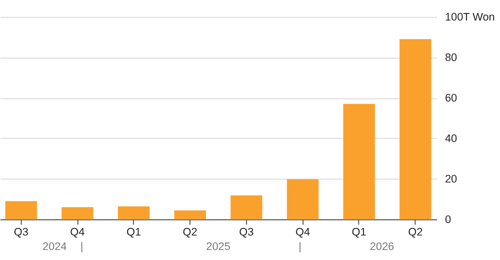 This screenshot has width=500, height=260. Describe the element at coordinates (448, 220) in the screenshot. I see `y-tick-label: 0` at that location.